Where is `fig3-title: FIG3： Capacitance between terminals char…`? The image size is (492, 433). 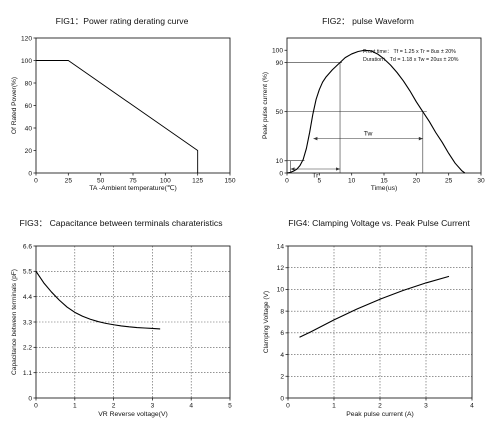
fig3-title: FIG3： Capacitance between terminals char… is located at coordinates (121, 223).